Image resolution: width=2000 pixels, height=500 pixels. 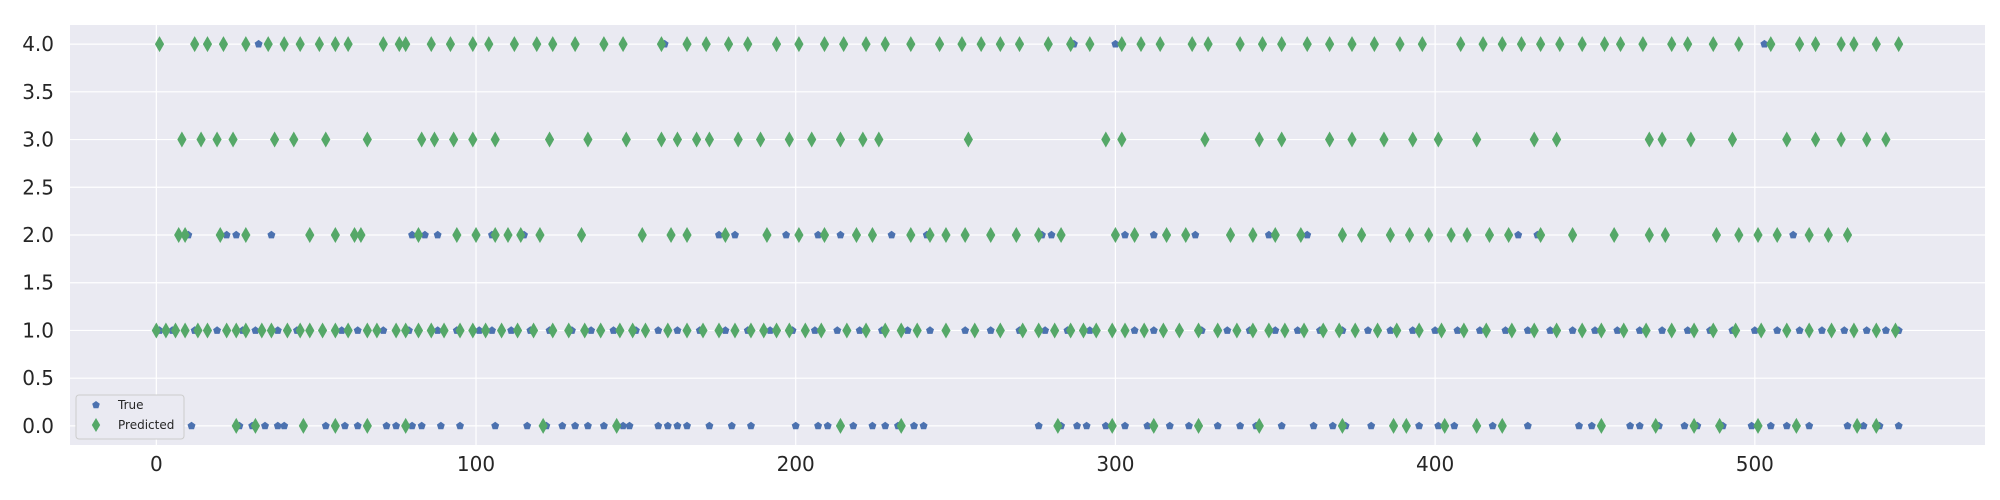 I want to click on legend-box, so click(x=130, y=417).